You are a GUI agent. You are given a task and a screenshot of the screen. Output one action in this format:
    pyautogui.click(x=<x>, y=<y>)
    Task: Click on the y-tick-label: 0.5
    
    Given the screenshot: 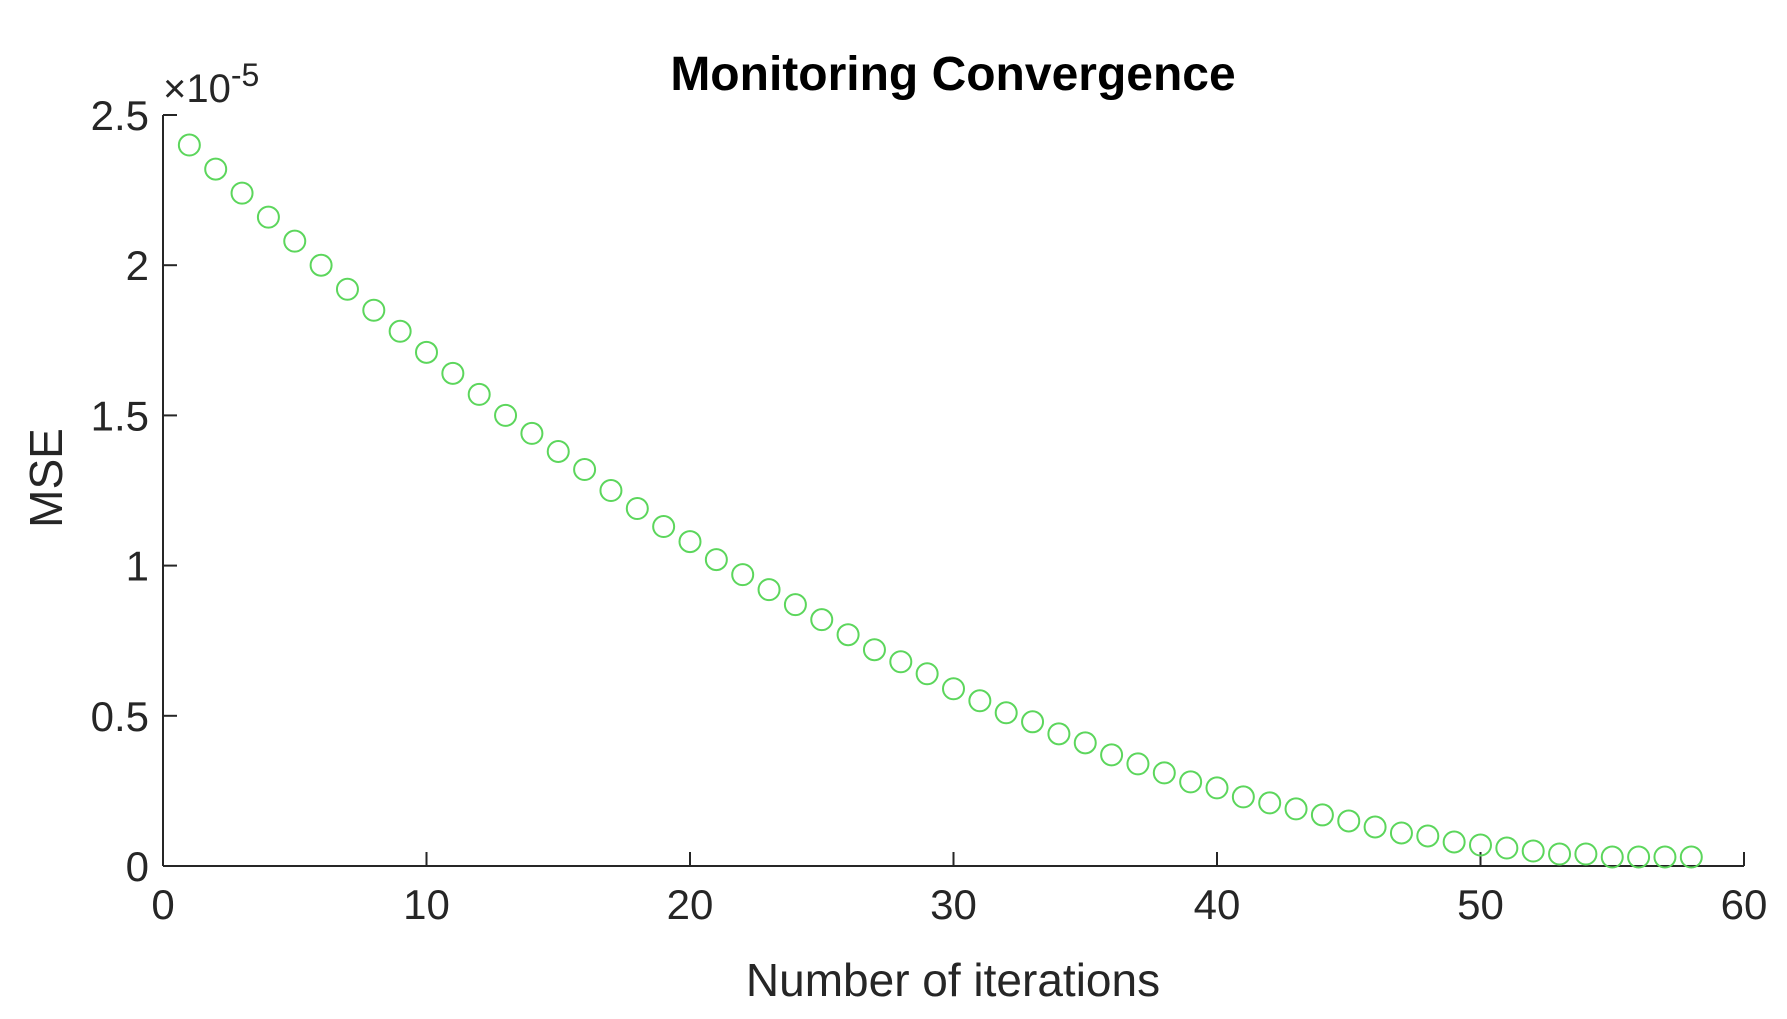 What is the action you would take?
    pyautogui.click(x=120, y=716)
    